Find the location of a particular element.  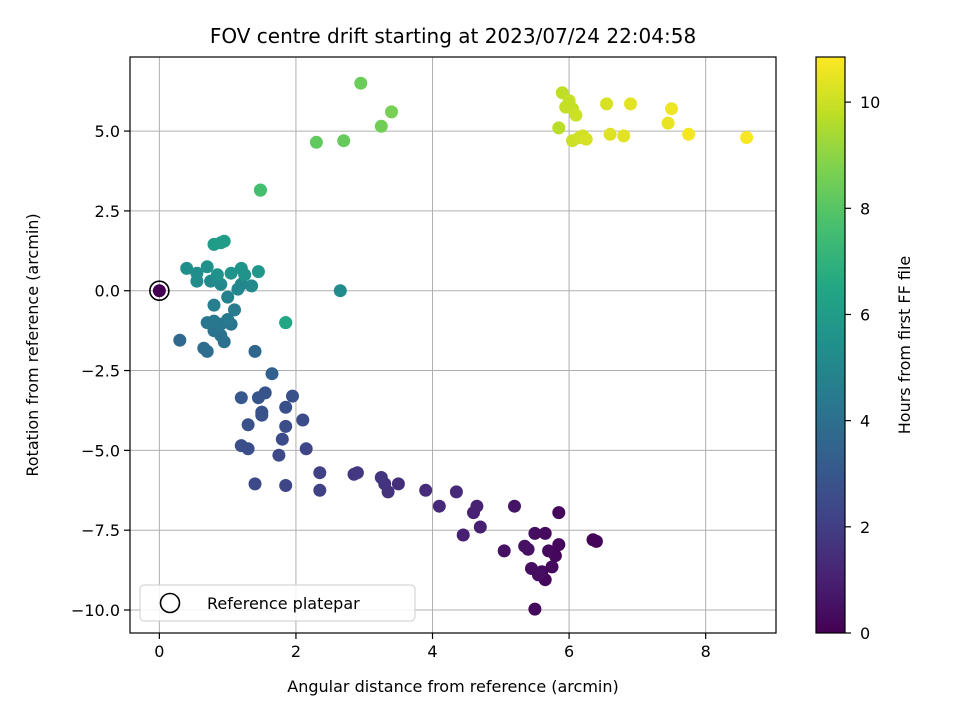

x-tick-label: 0 is located at coordinates (159, 651).